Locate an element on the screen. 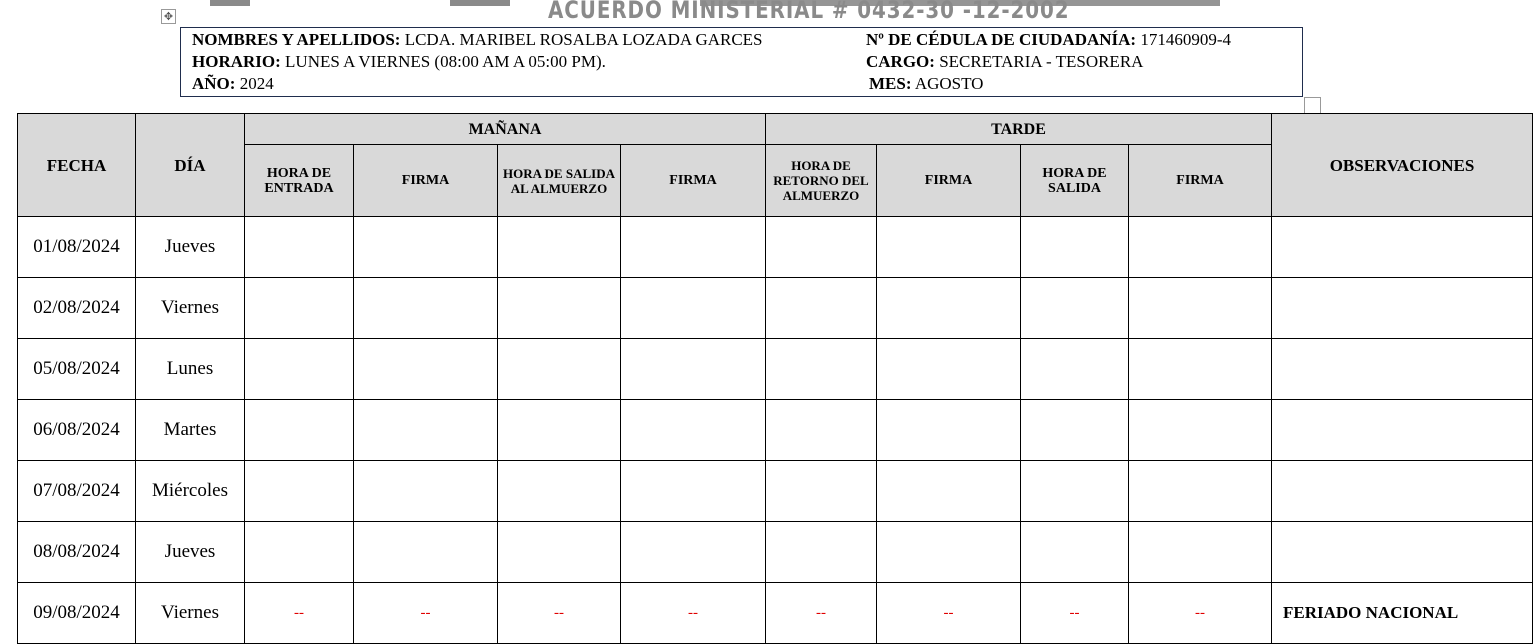 This screenshot has height=644, width=1537. year: 2024 is located at coordinates (256, 83).